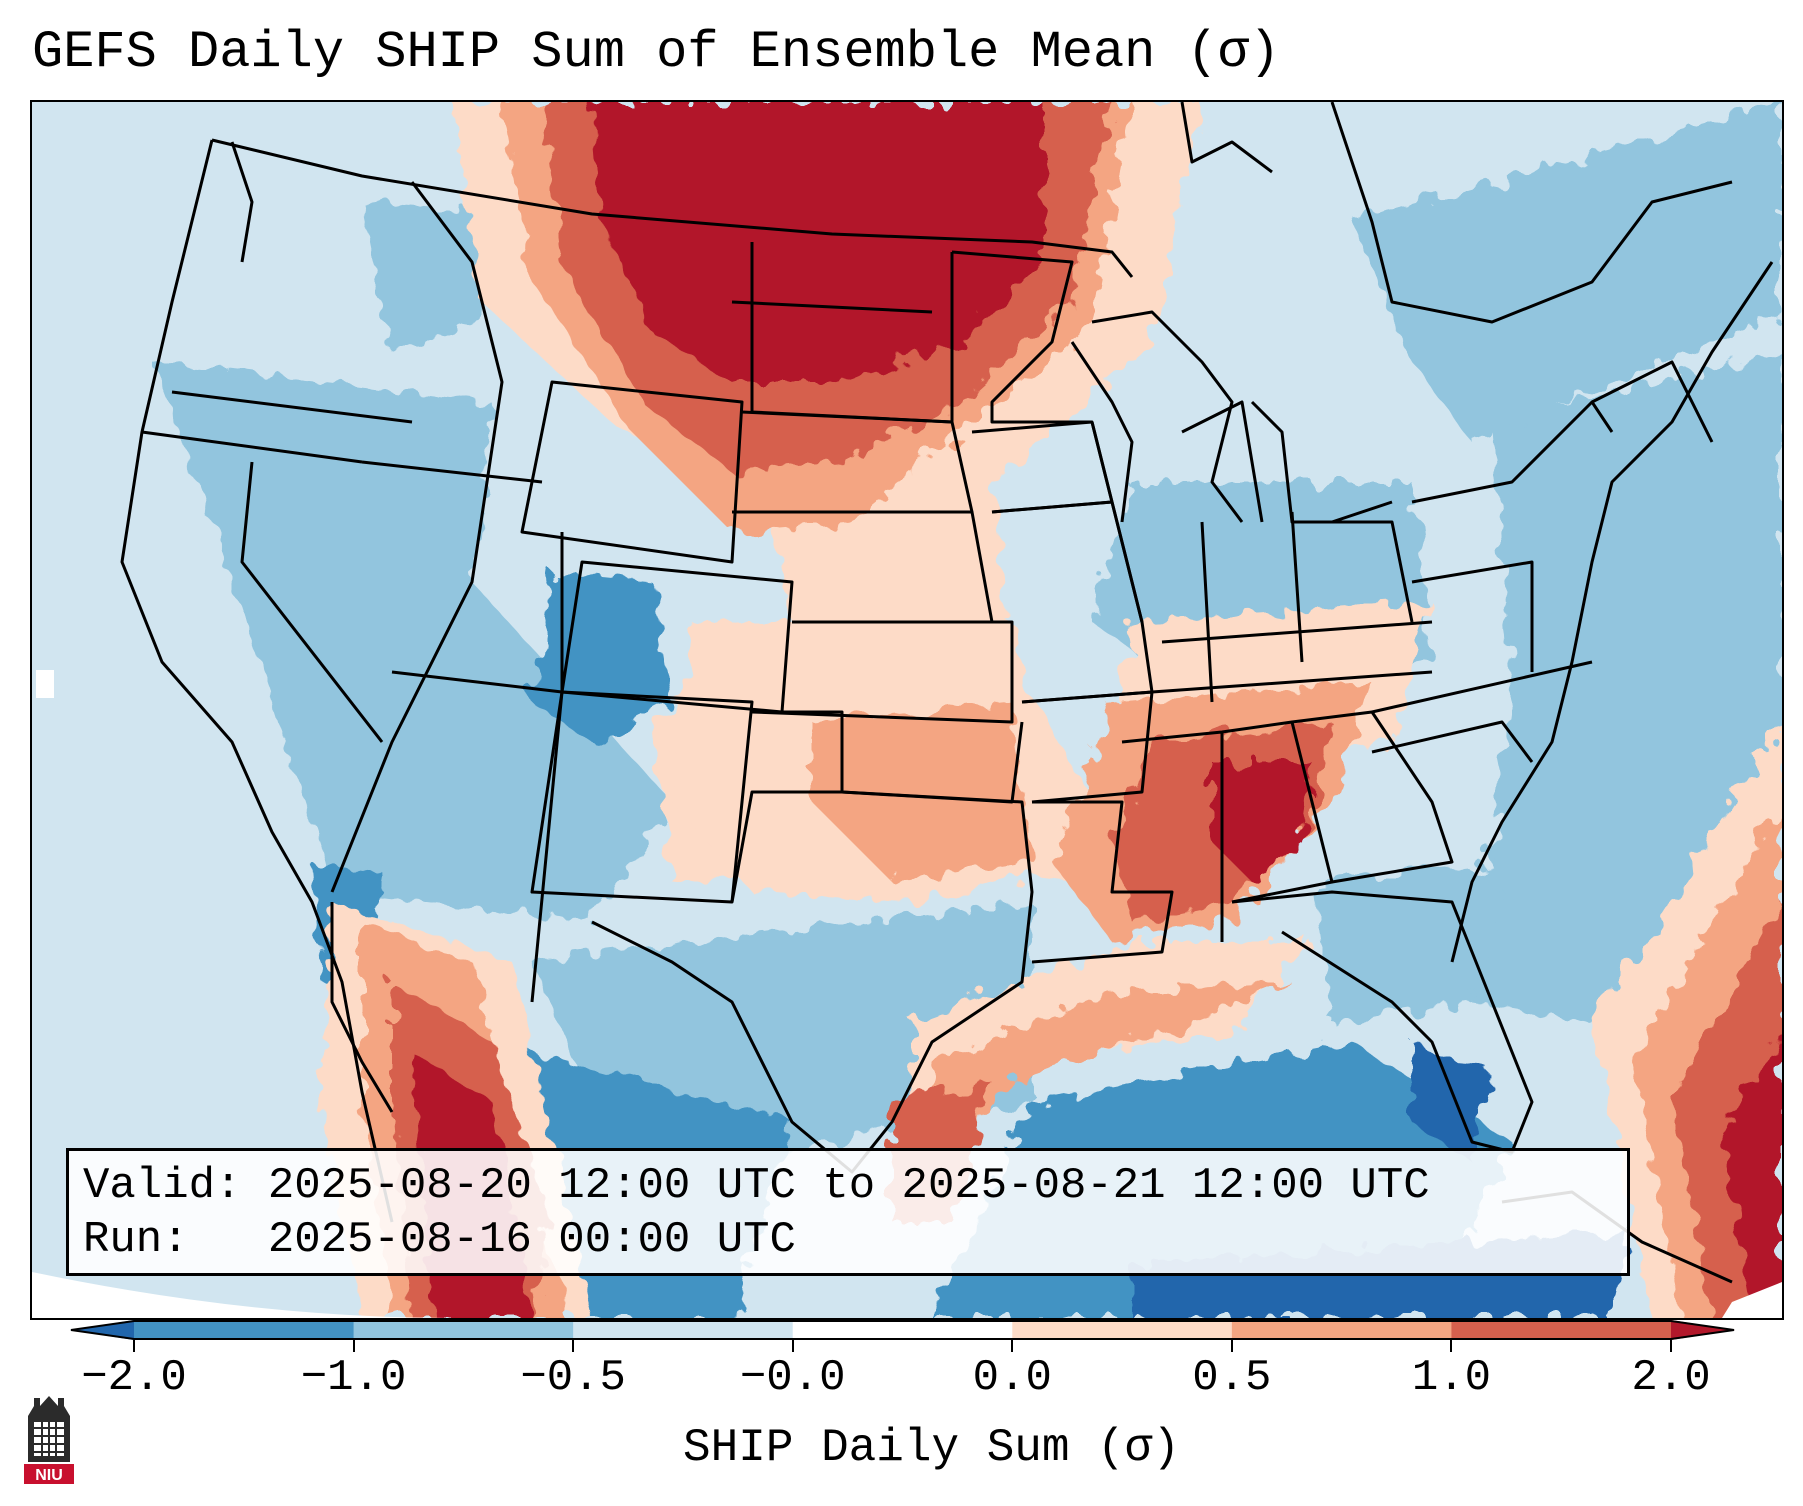 Image resolution: width=1803 pixels, height=1506 pixels. What do you see at coordinates (432, 277) in the screenshot?
I see `anomaly-rockies-blue` at bounding box center [432, 277].